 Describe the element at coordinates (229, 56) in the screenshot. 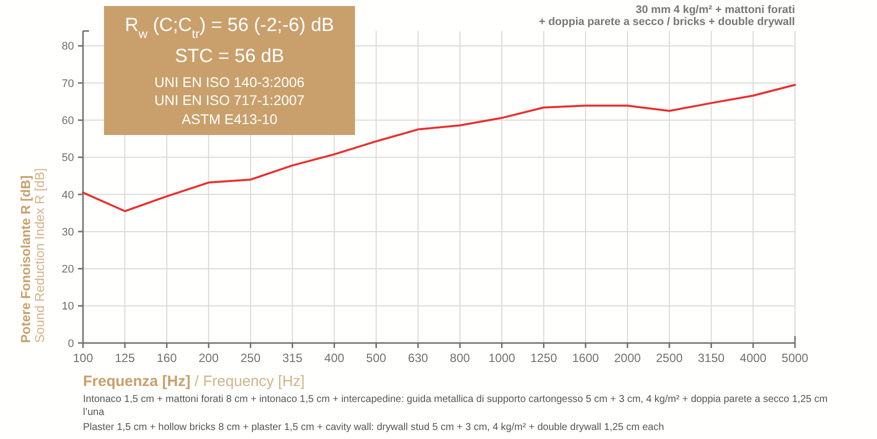

I see `annotation: STC = 56 dB` at that location.